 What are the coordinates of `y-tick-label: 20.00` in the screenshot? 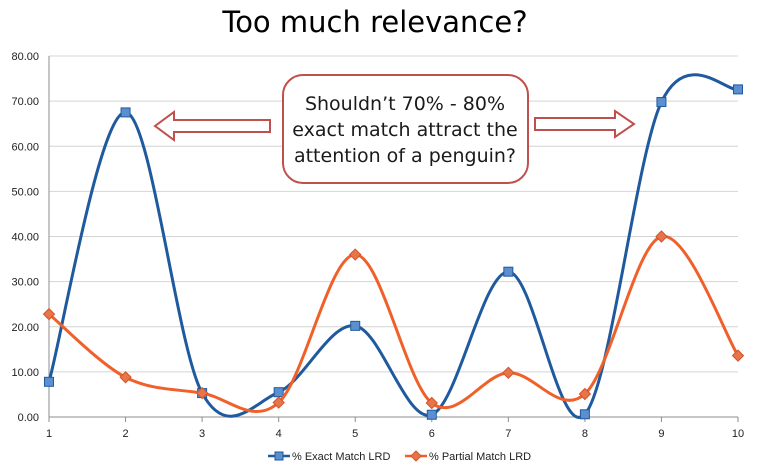 It's located at (25, 328).